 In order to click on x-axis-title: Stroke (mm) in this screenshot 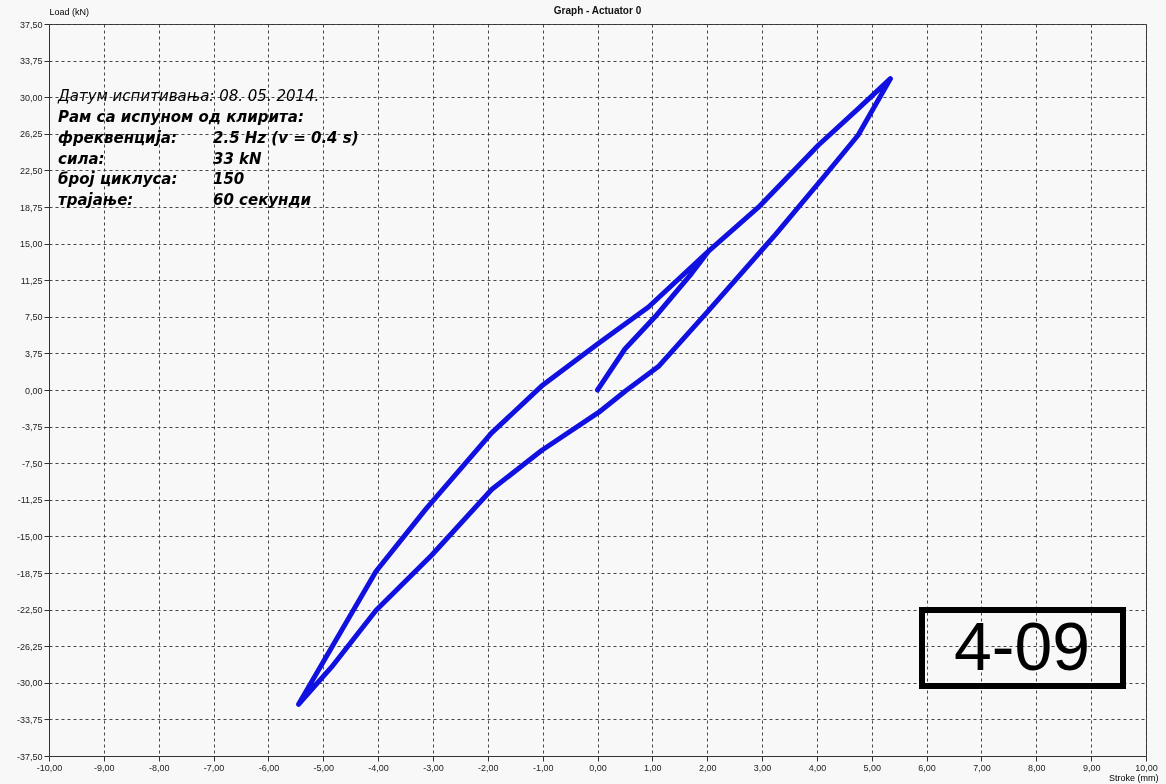, I will do `click(1134, 777)`.